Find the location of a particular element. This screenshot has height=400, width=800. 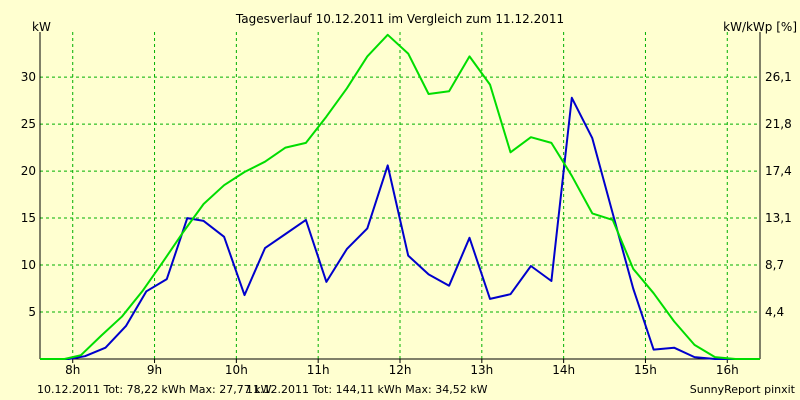

x-tick-label: 10h is located at coordinates (236, 370).